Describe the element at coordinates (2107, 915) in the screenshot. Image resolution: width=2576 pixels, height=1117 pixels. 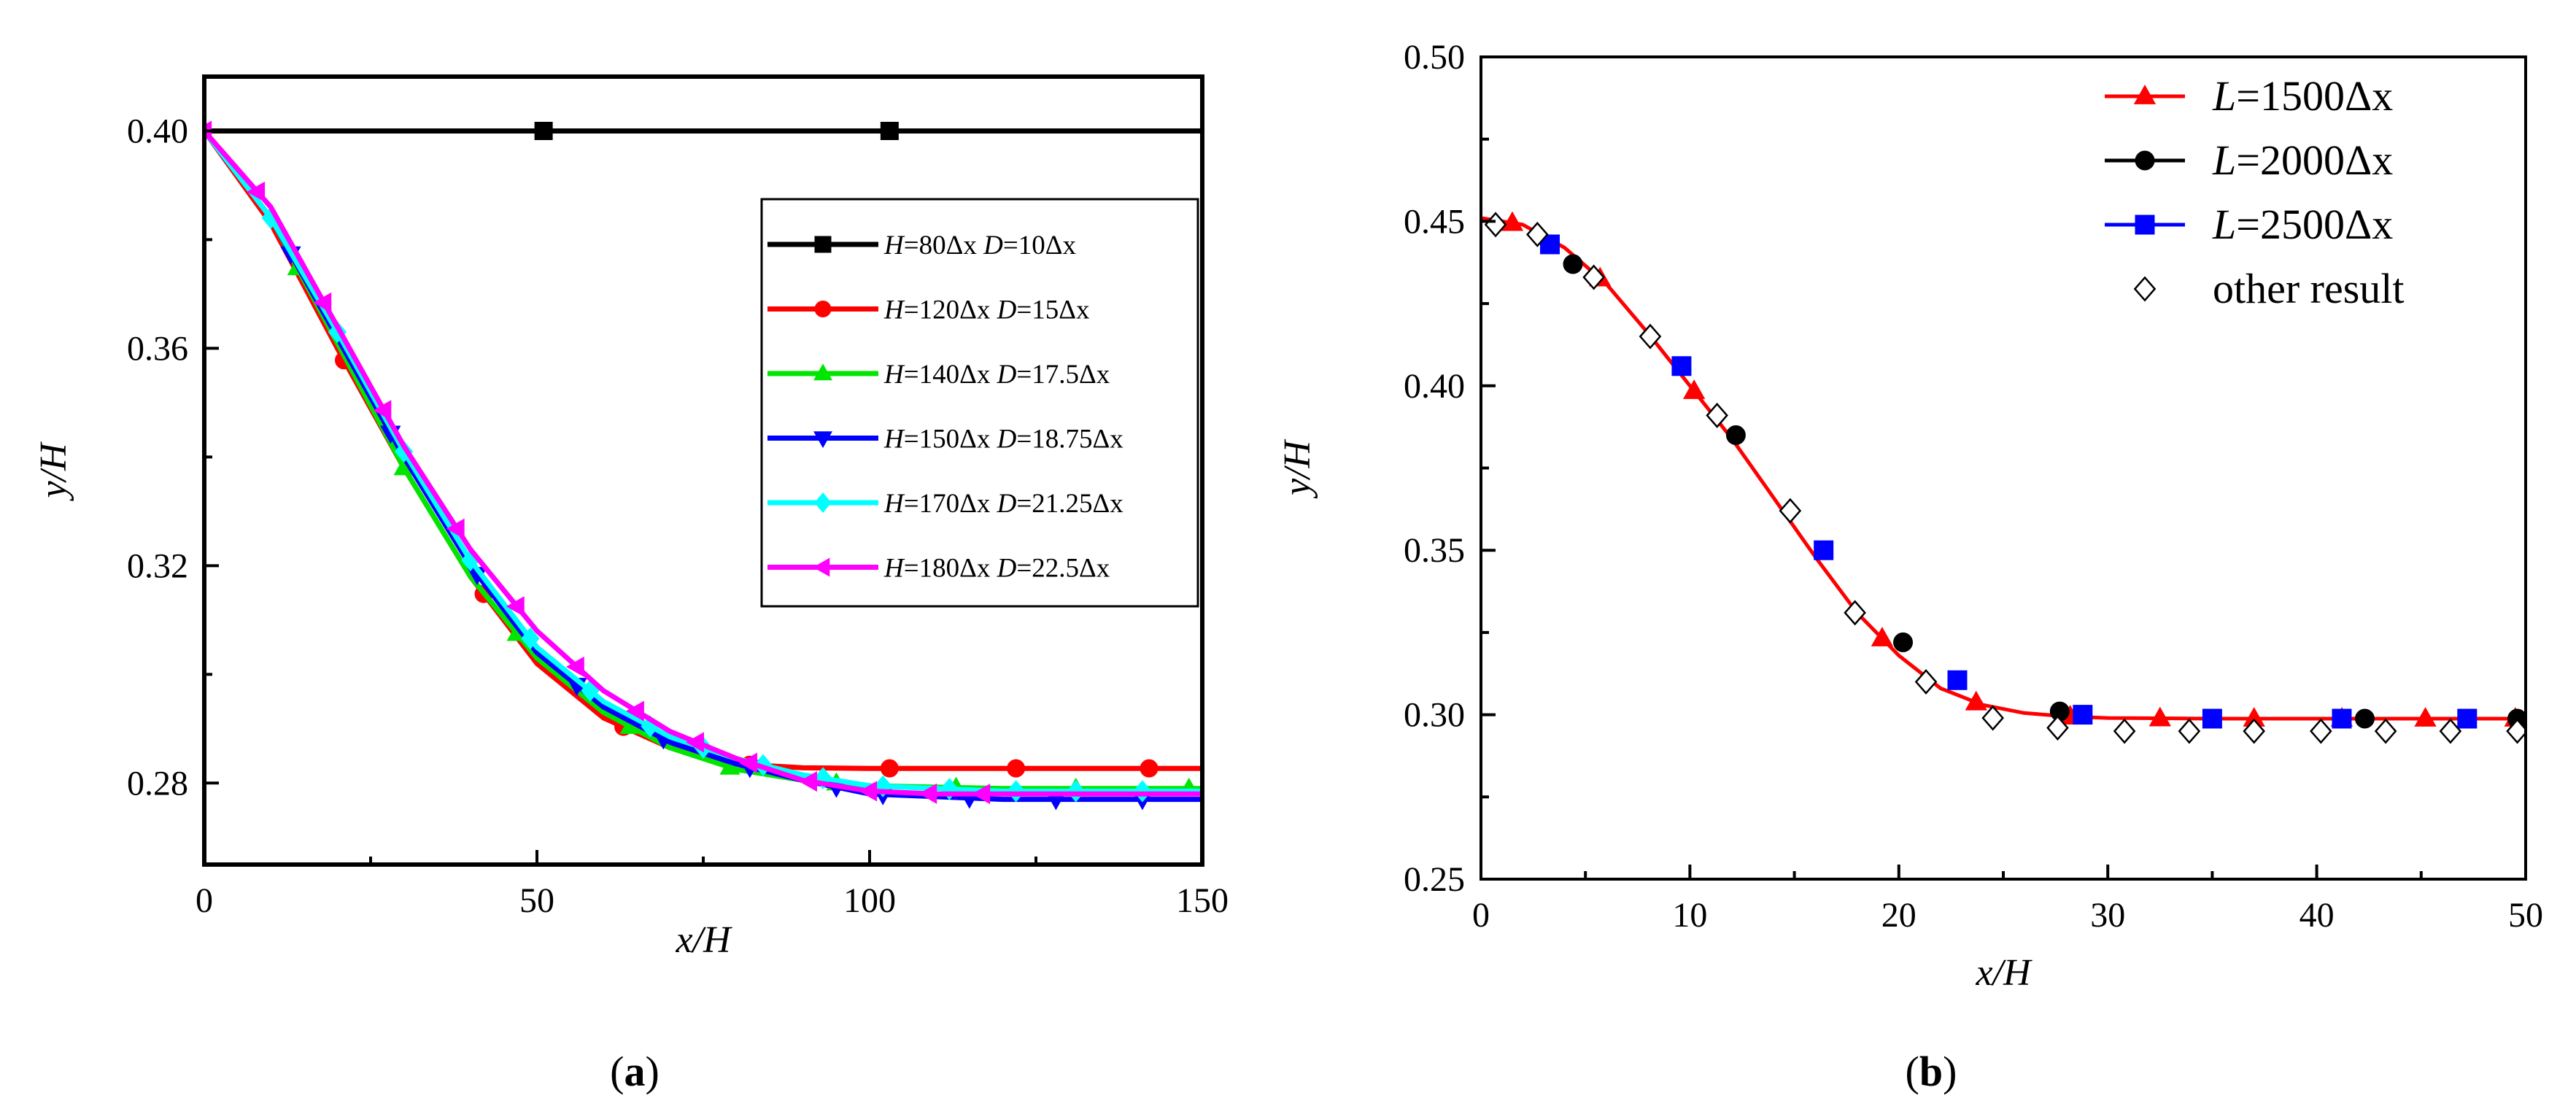
I see `x-tick-label: 30` at that location.